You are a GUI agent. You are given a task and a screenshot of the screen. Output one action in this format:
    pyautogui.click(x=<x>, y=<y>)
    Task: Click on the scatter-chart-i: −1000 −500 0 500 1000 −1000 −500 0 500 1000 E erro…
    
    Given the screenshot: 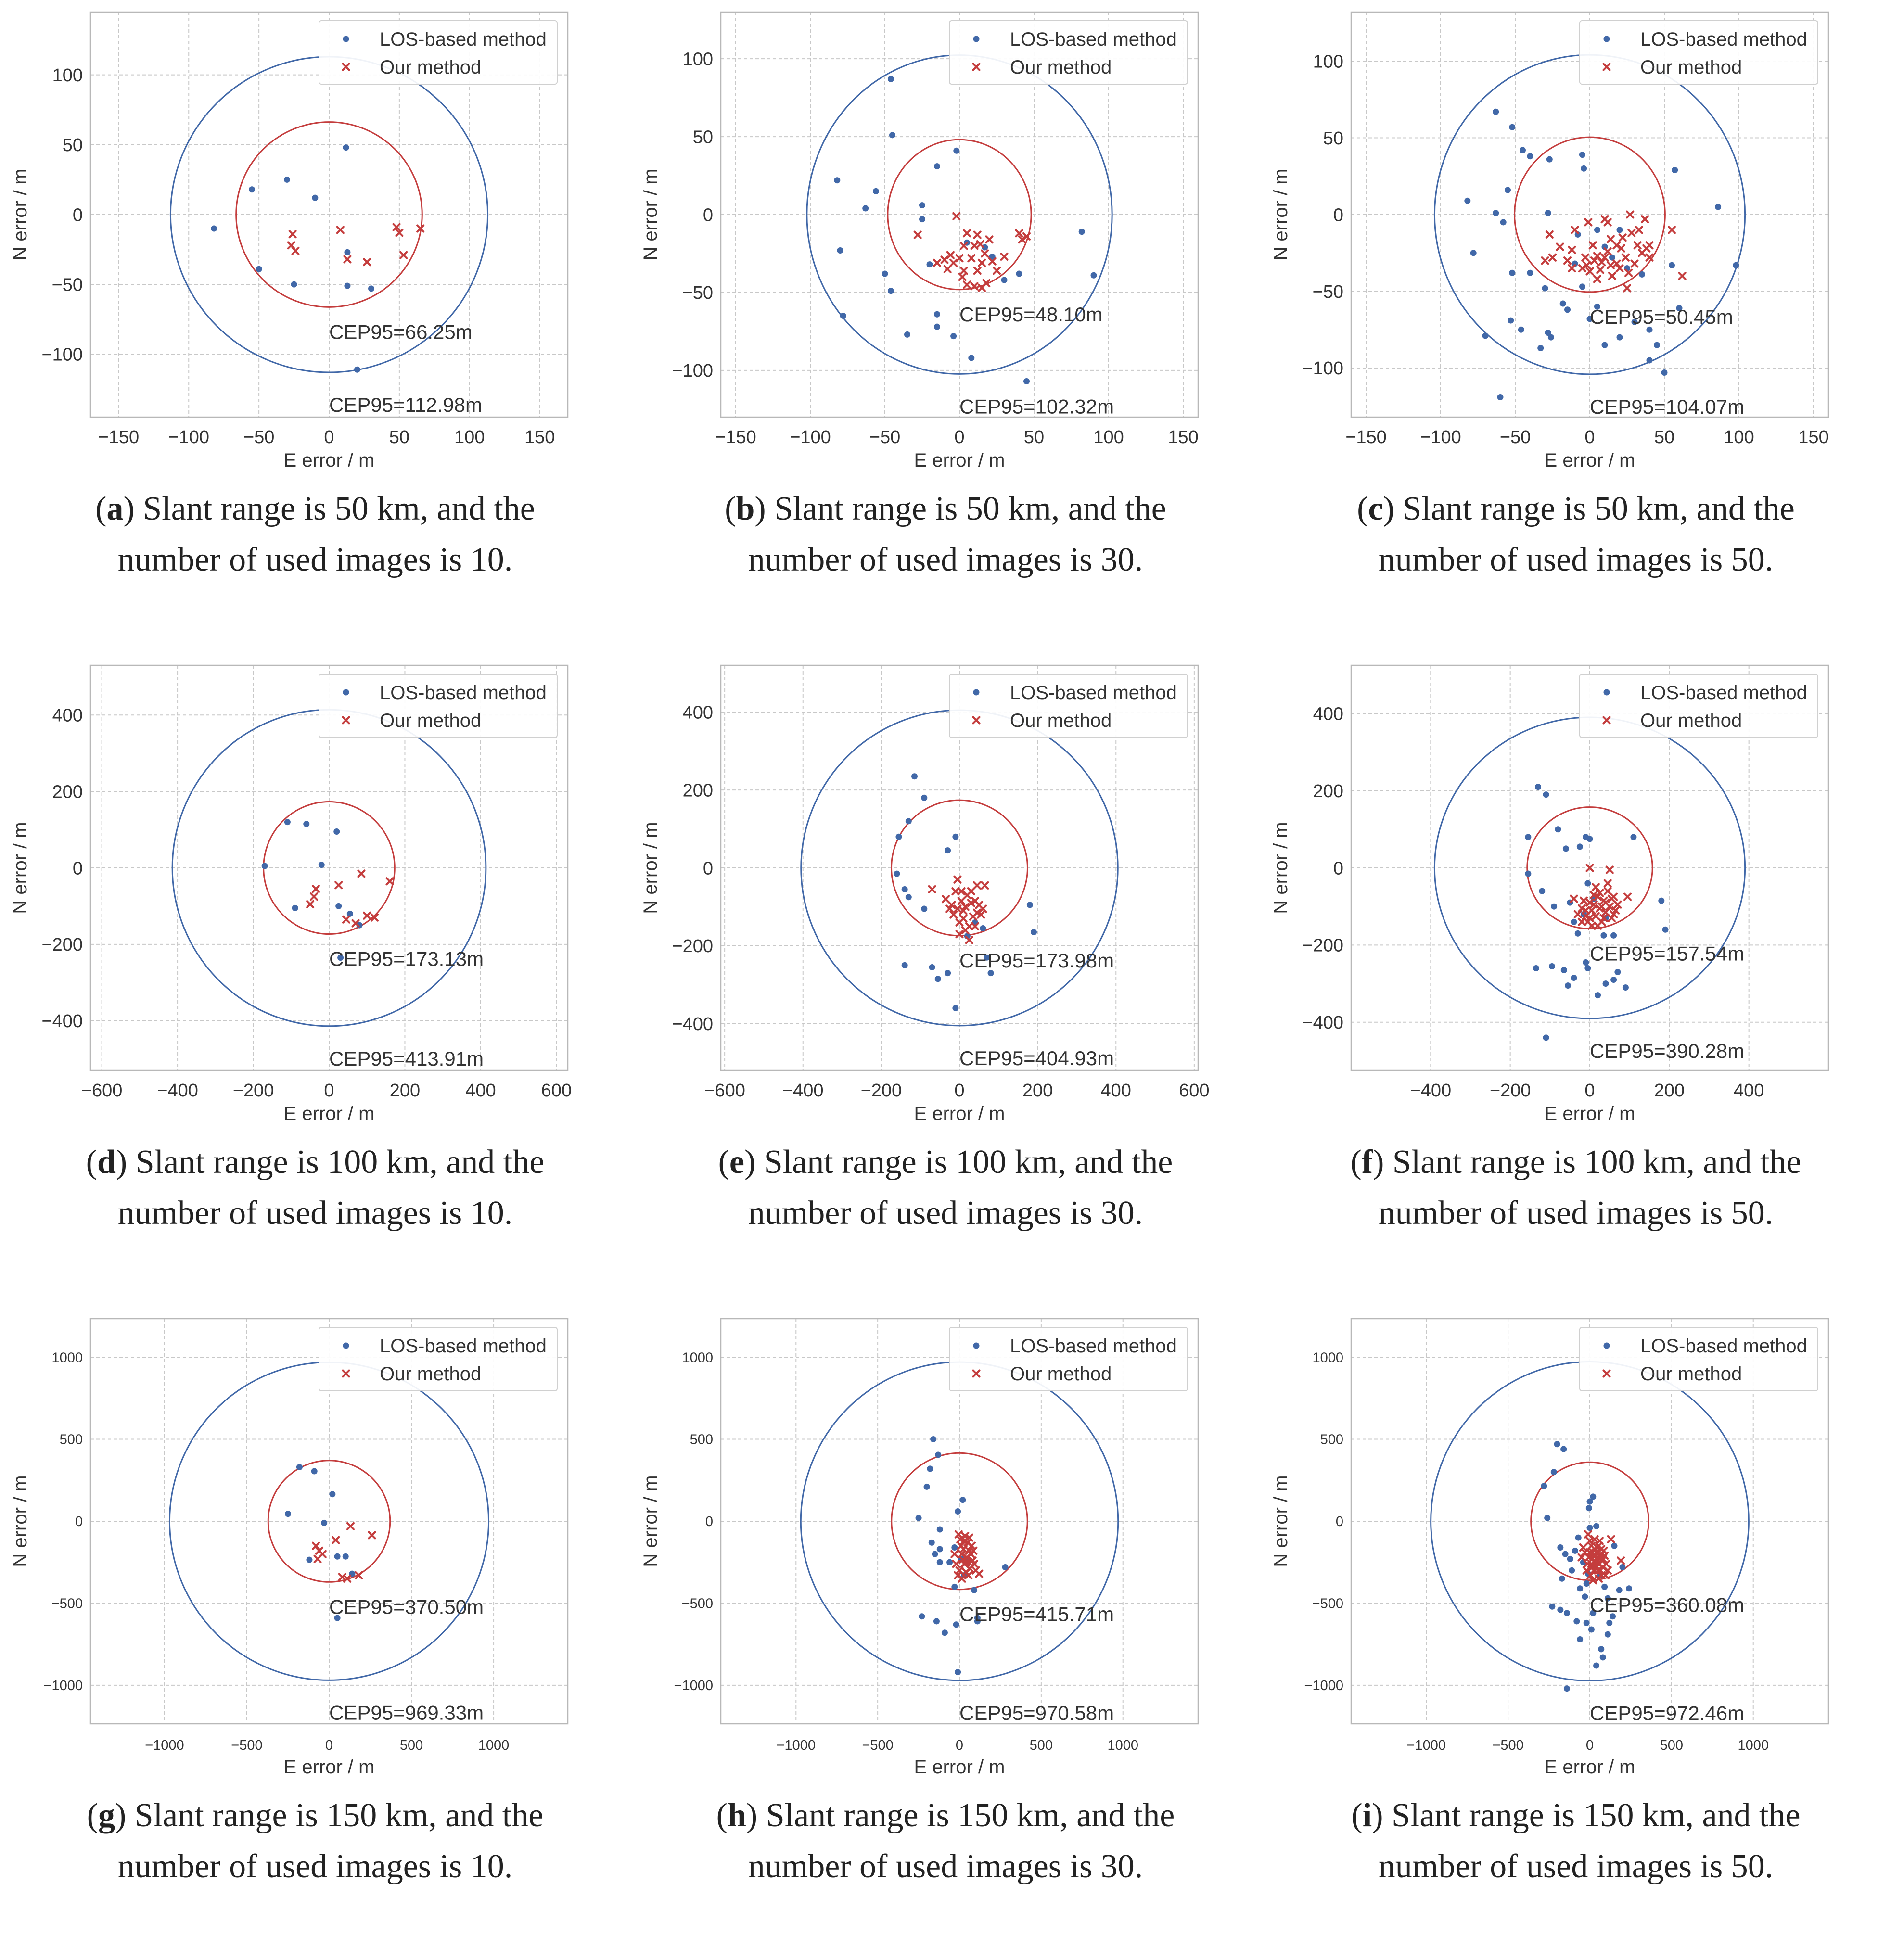 What is the action you would take?
    pyautogui.click(x=1549, y=1548)
    